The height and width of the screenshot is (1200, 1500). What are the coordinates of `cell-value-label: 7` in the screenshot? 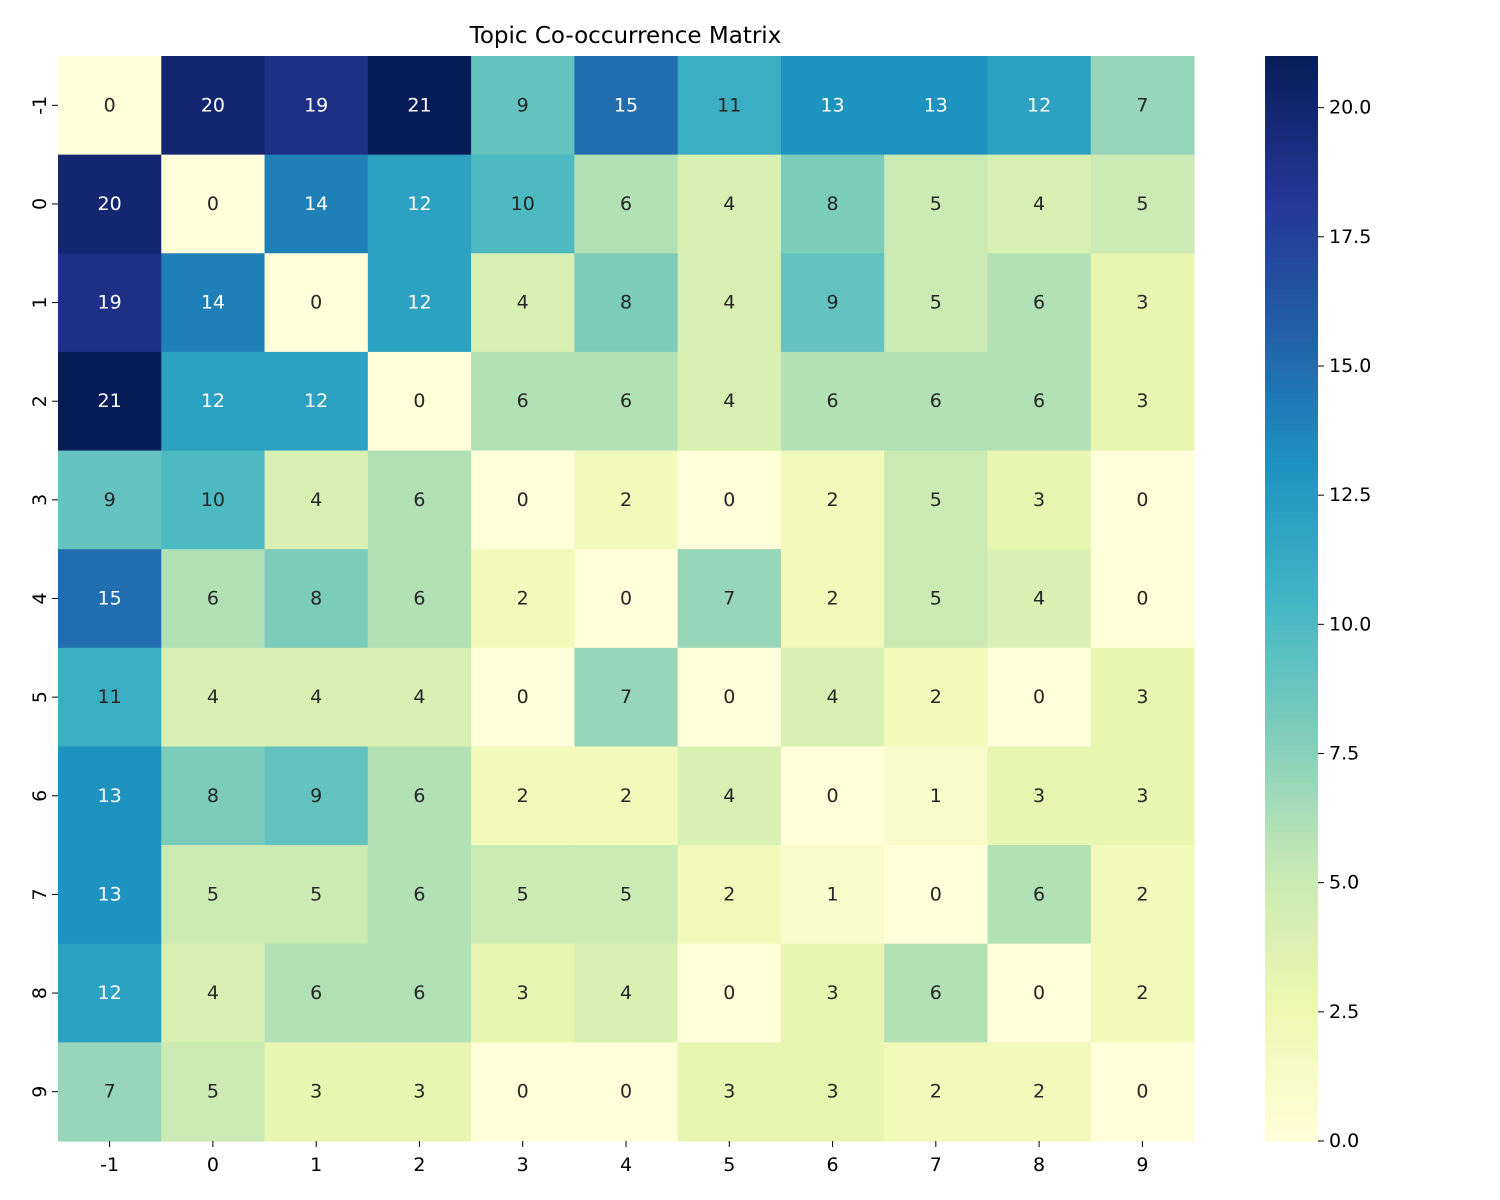 It's located at (1142, 105).